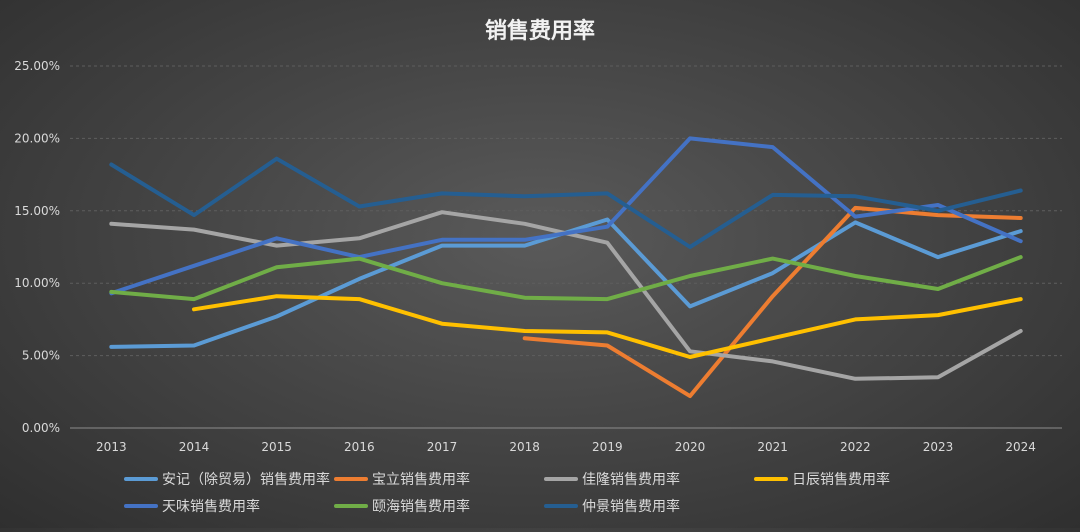 The width and height of the screenshot is (1080, 532). I want to click on legend-label: 仲景销售费用率, so click(631, 506).